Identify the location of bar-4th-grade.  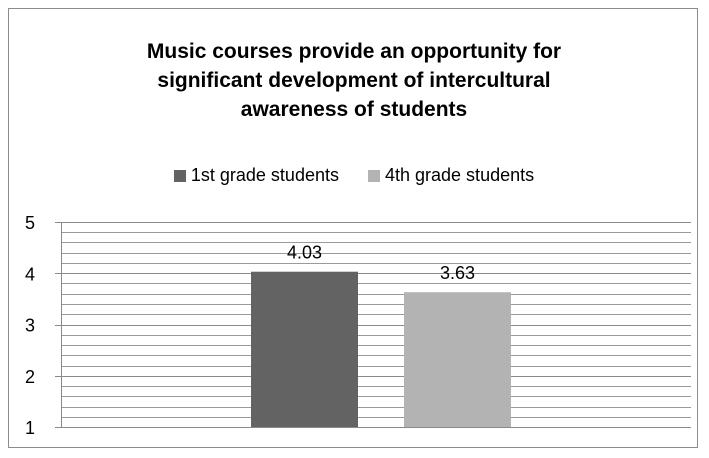
(457, 359).